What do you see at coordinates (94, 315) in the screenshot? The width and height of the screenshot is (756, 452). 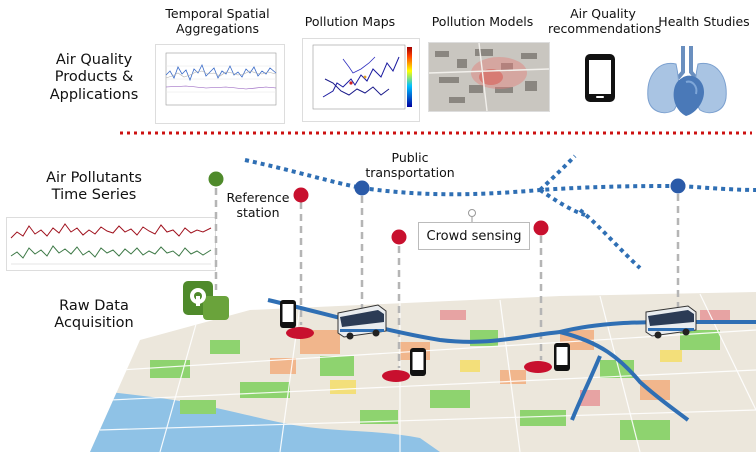 I see `row-label-raw: Raw Data Acquisition` at bounding box center [94, 315].